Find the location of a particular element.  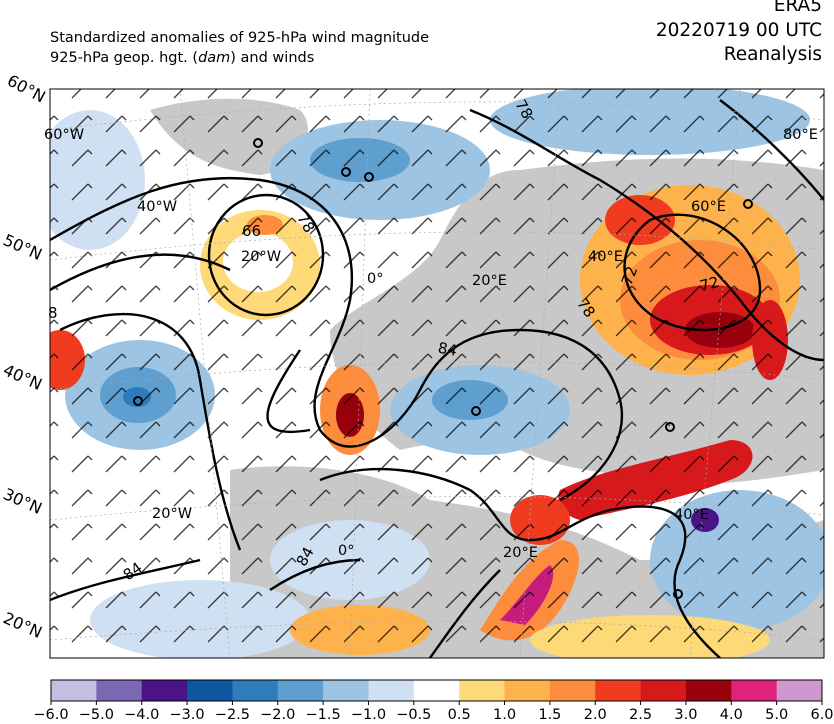

colorbar-tick-label: 1.0 is located at coordinates (504, 715).